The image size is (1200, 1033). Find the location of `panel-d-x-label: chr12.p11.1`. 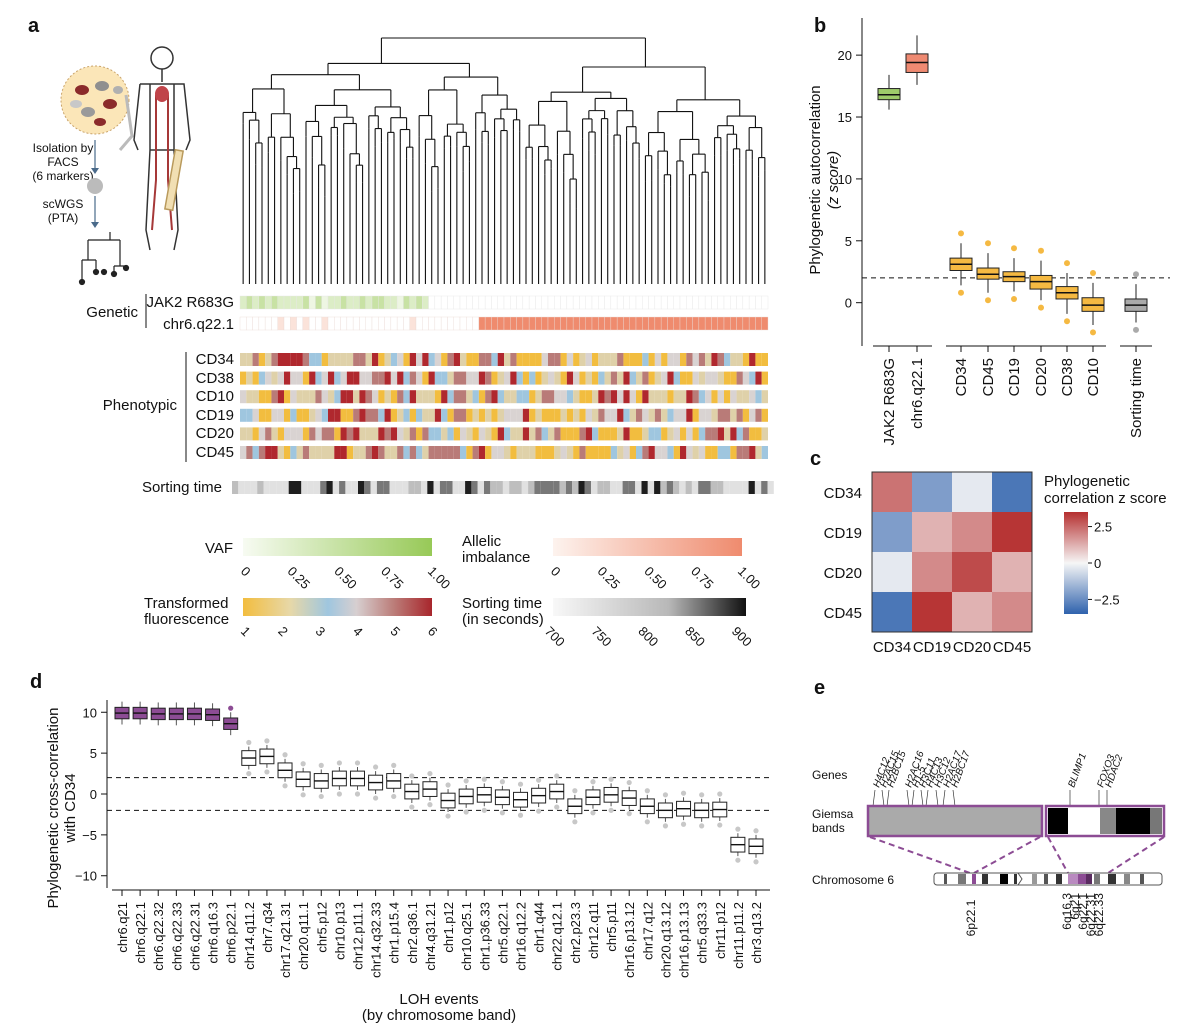

panel-d-x-label: chr12.p11.1 is located at coordinates (357, 936).